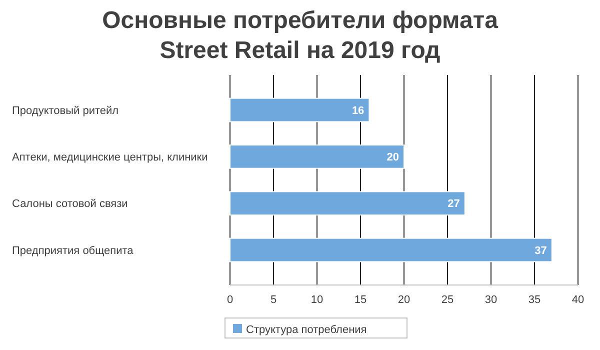 The height and width of the screenshot is (350, 600). What do you see at coordinates (454, 204) in the screenshot?
I see `data-label: 27` at bounding box center [454, 204].